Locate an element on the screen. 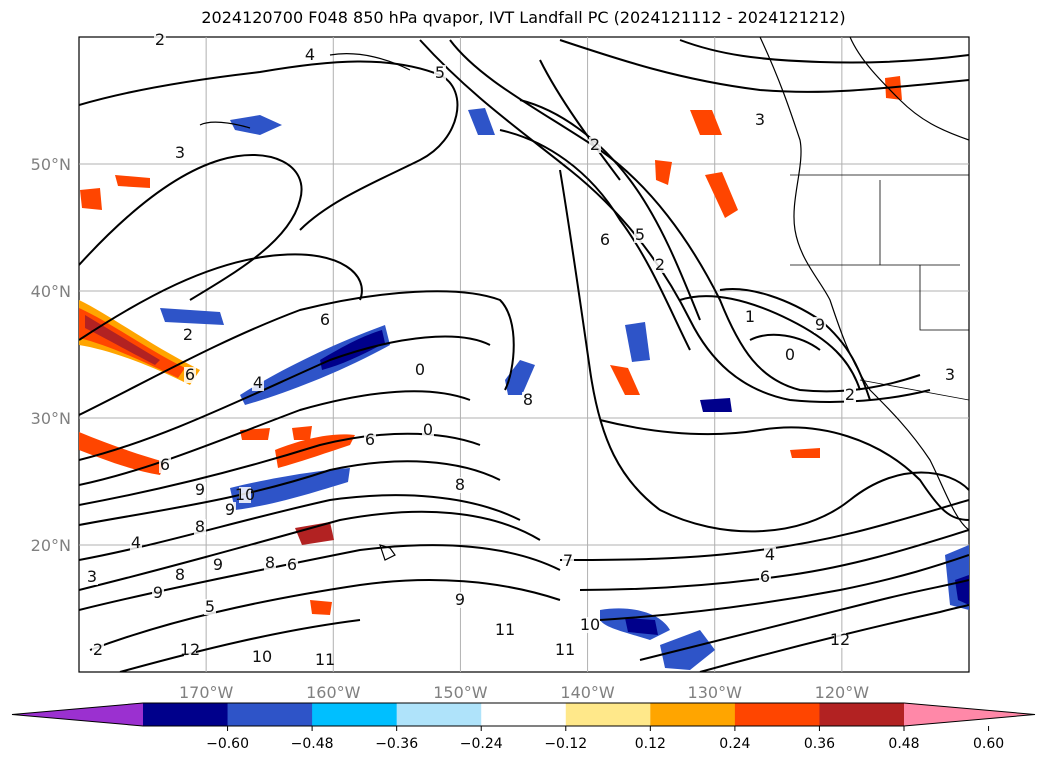  longitude-labels: 170°W 160°W 150°W 140°W 130°W 120°W is located at coordinates (524, 692).